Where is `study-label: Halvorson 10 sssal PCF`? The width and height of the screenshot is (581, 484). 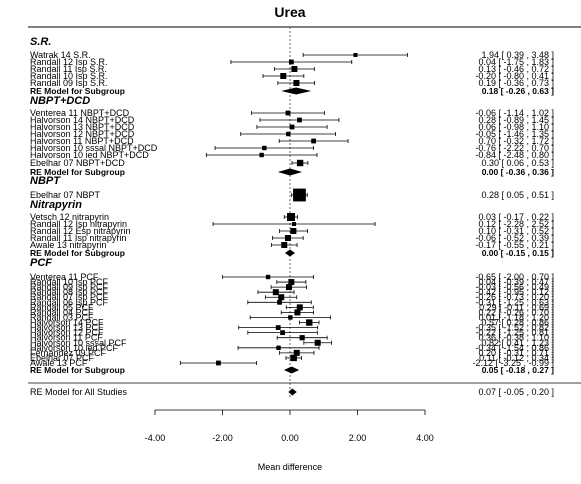
study-label: Halvorson 10 sssal PCF is located at coordinates (78, 343).